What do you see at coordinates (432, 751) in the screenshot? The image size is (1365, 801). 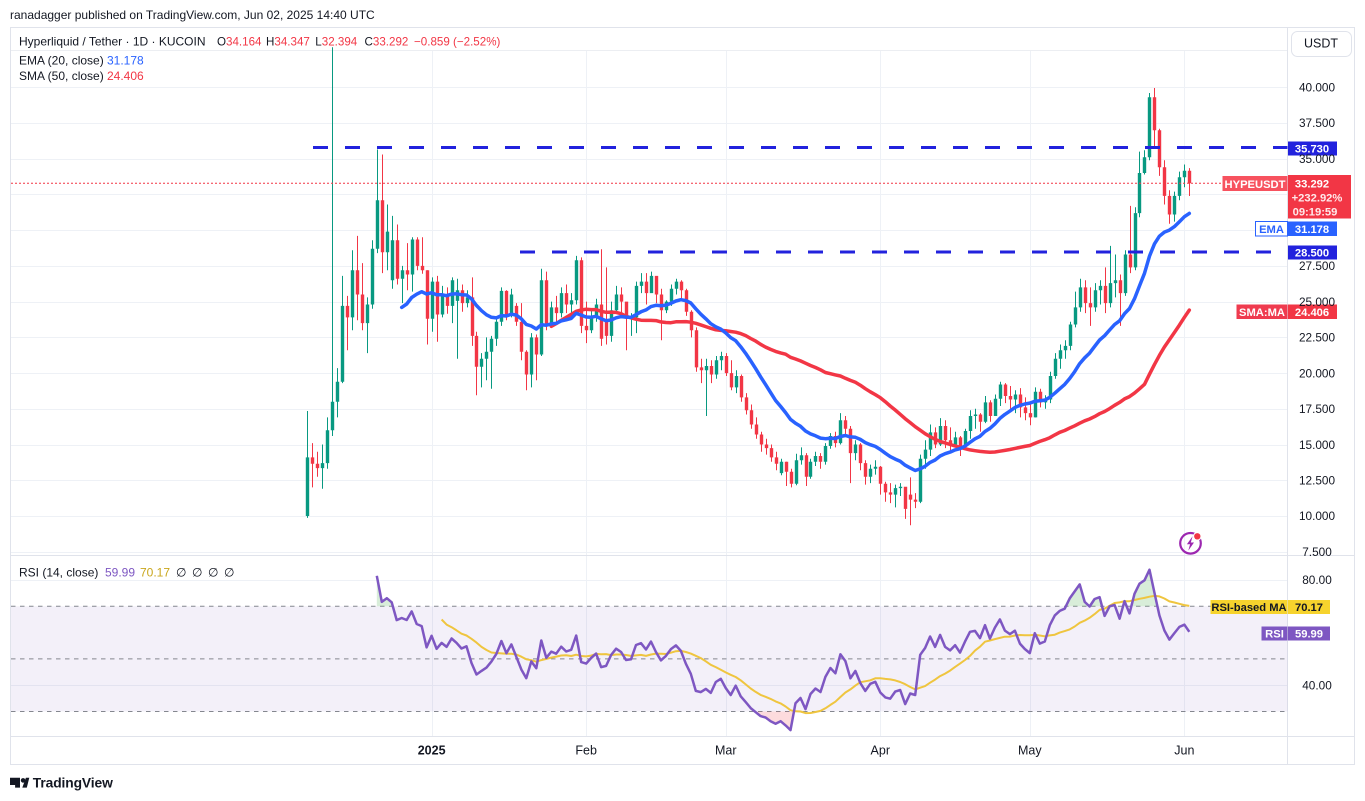 I see `svg-text: 2025` at bounding box center [432, 751].